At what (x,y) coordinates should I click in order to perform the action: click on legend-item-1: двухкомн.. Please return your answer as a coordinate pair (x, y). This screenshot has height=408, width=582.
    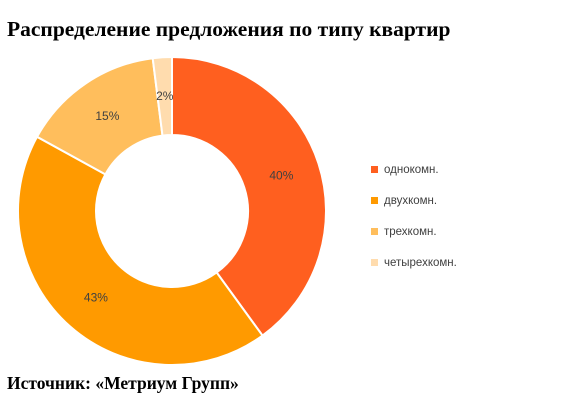
    Looking at the image, I should click on (414, 200).